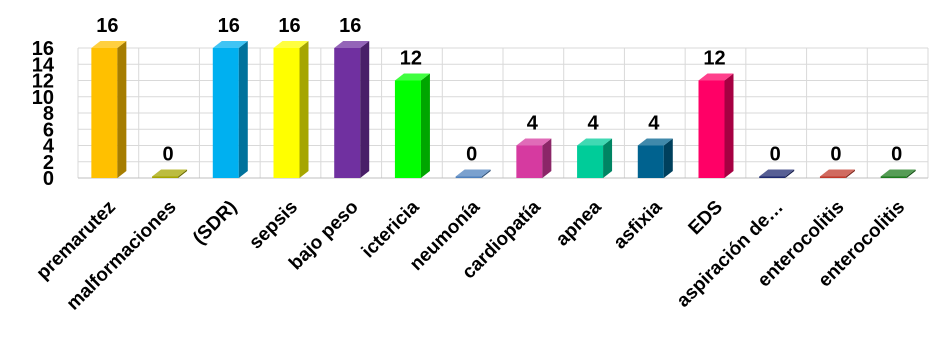 This screenshot has width=938, height=339. Describe the element at coordinates (215, 223) in the screenshot. I see `x-tick-label: (SDR)` at that location.